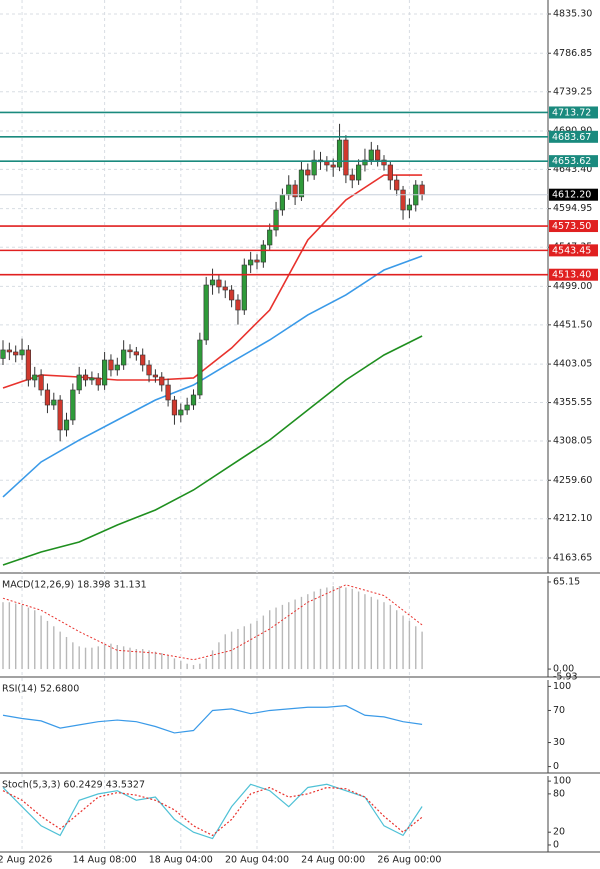 This screenshot has height=869, width=600. What do you see at coordinates (73, 785) in the screenshot?
I see `indicator-title: Stoch(5,3,3) 60.2429 43.5327` at bounding box center [73, 785].